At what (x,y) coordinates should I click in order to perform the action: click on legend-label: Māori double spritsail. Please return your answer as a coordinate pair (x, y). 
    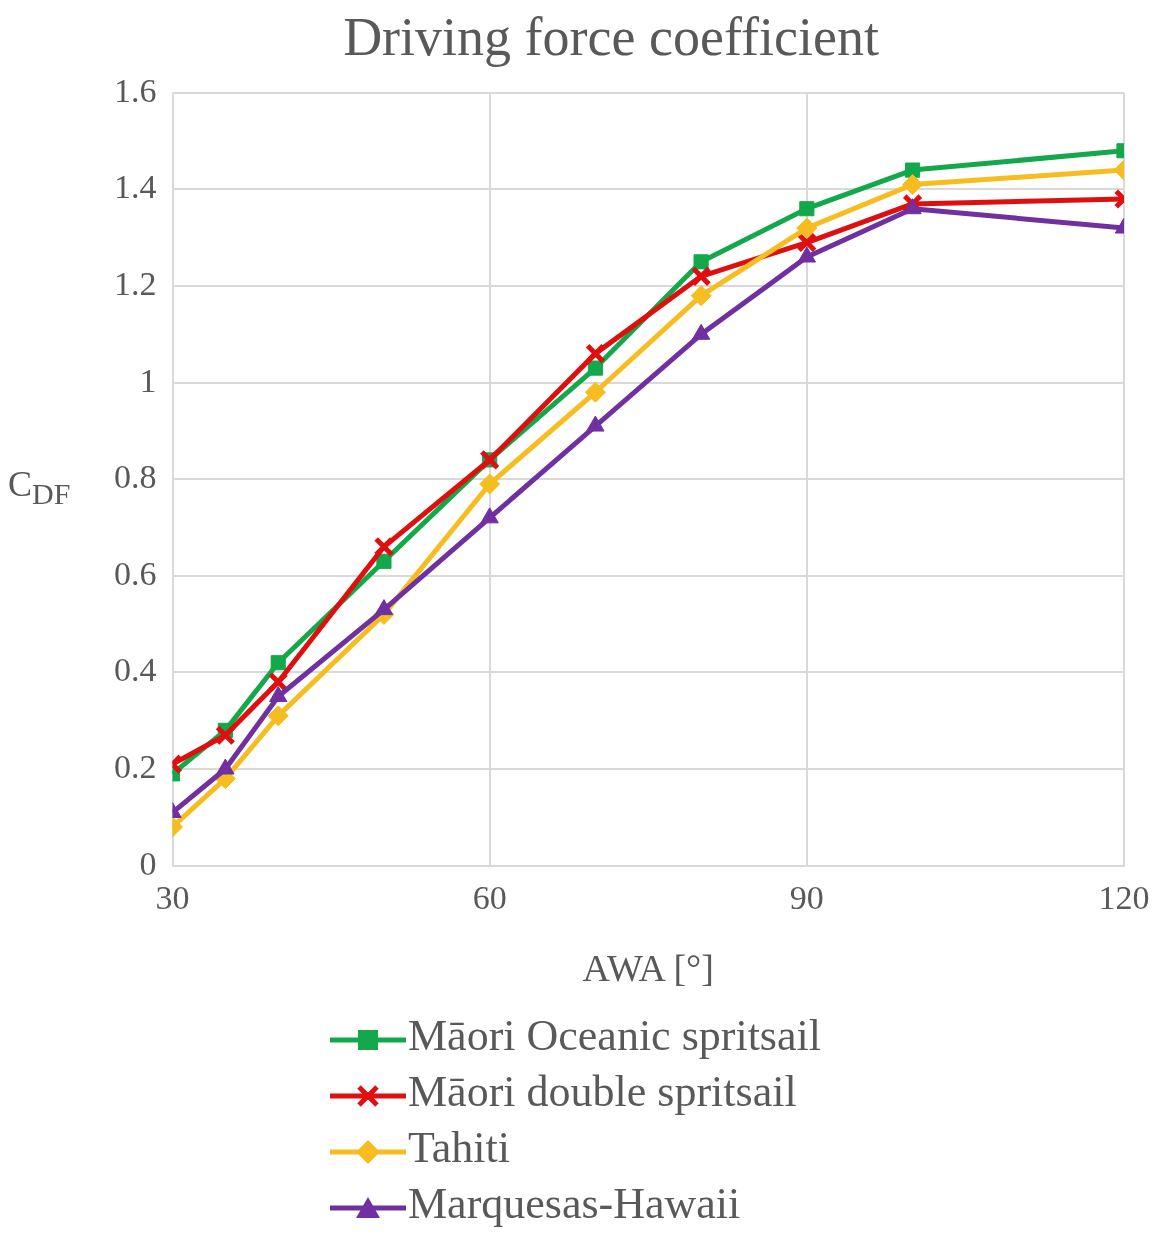
    Looking at the image, I should click on (602, 1091).